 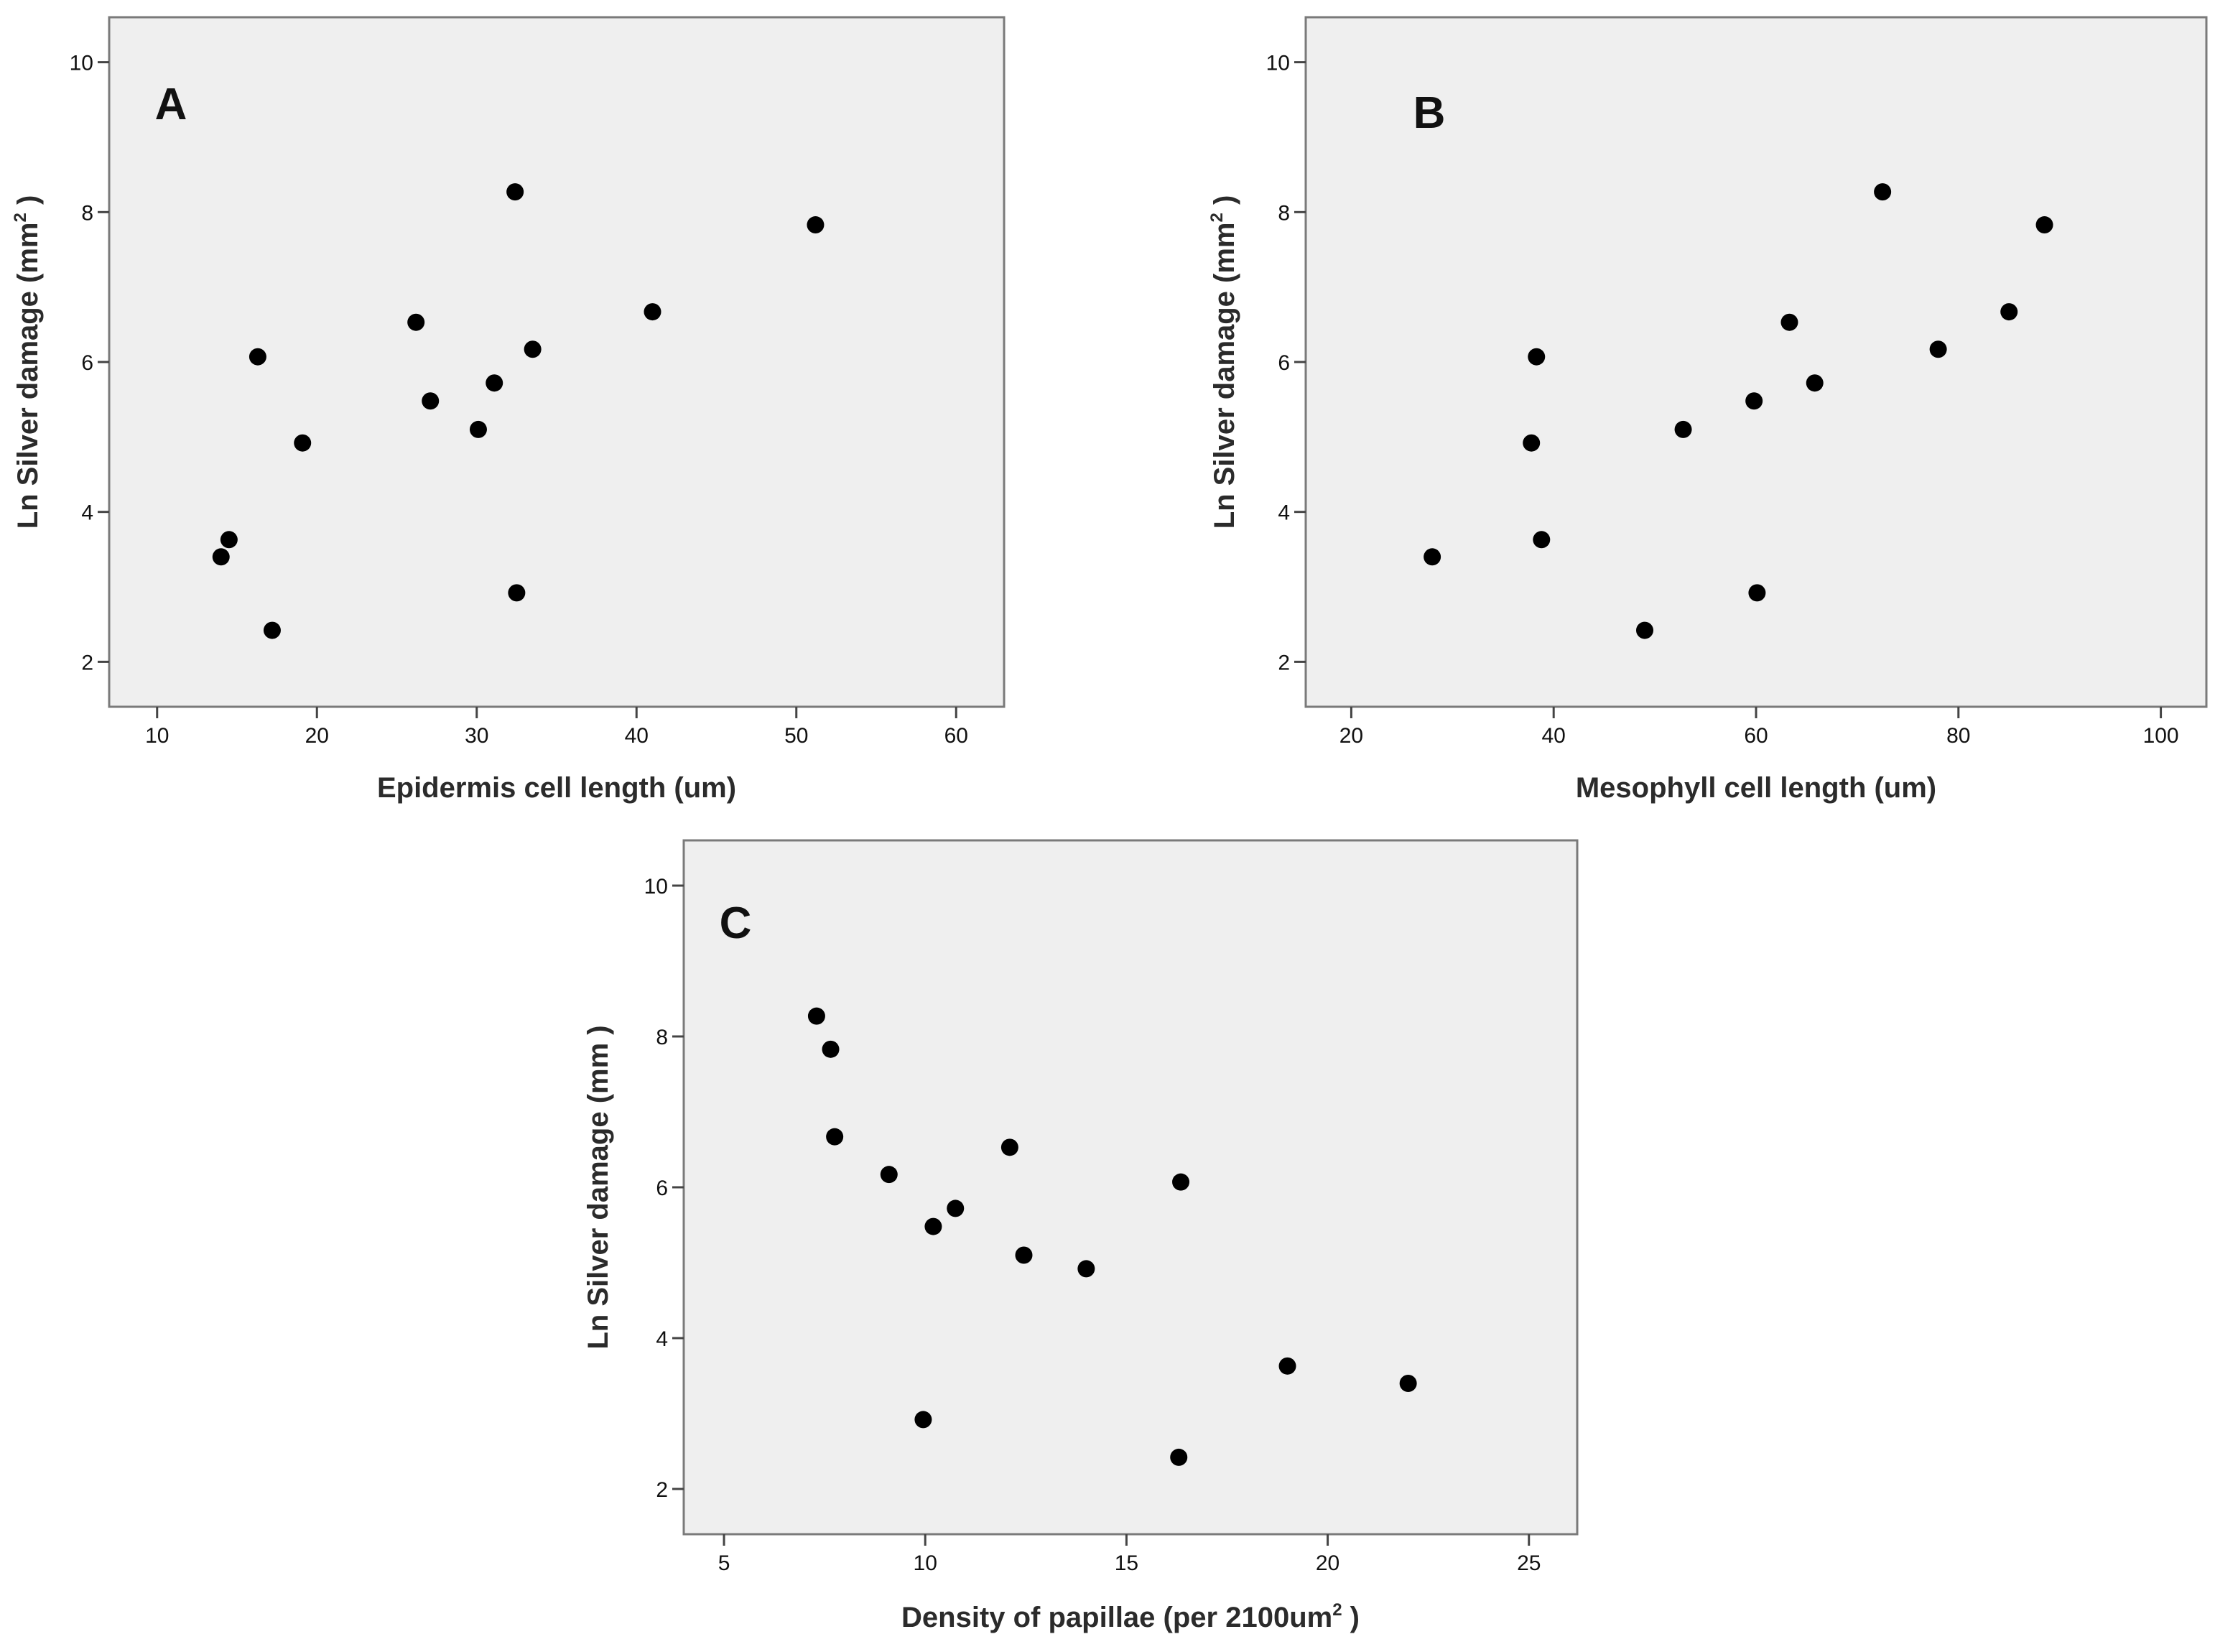 I want to click on x-tick-label: 100, so click(x=2161, y=736).